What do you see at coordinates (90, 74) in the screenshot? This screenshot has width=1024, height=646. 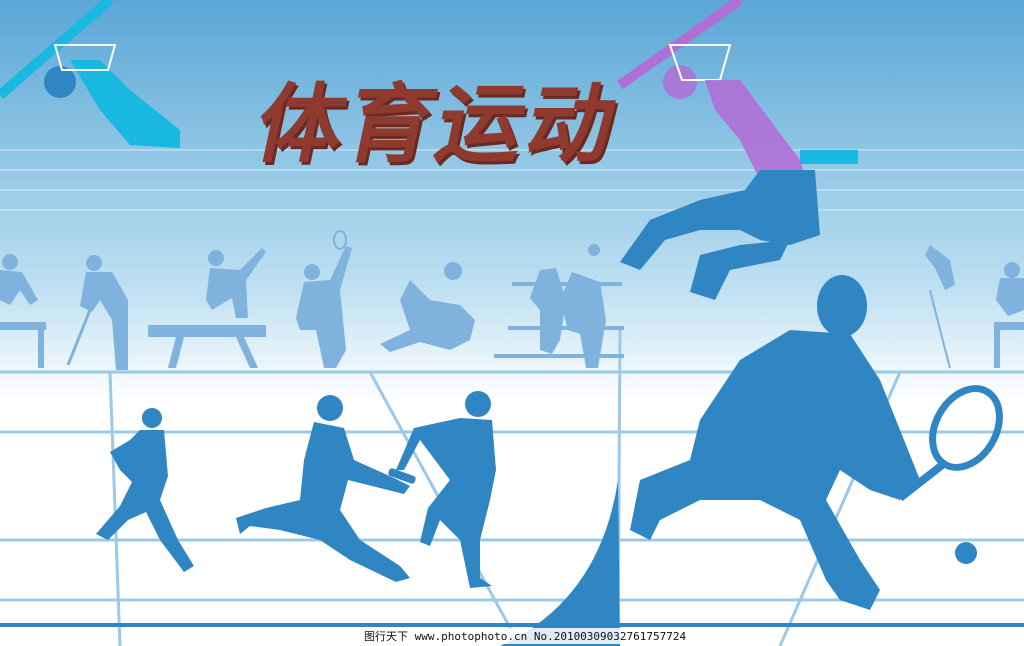 I see `basketball-dunk-figure-left` at bounding box center [90, 74].